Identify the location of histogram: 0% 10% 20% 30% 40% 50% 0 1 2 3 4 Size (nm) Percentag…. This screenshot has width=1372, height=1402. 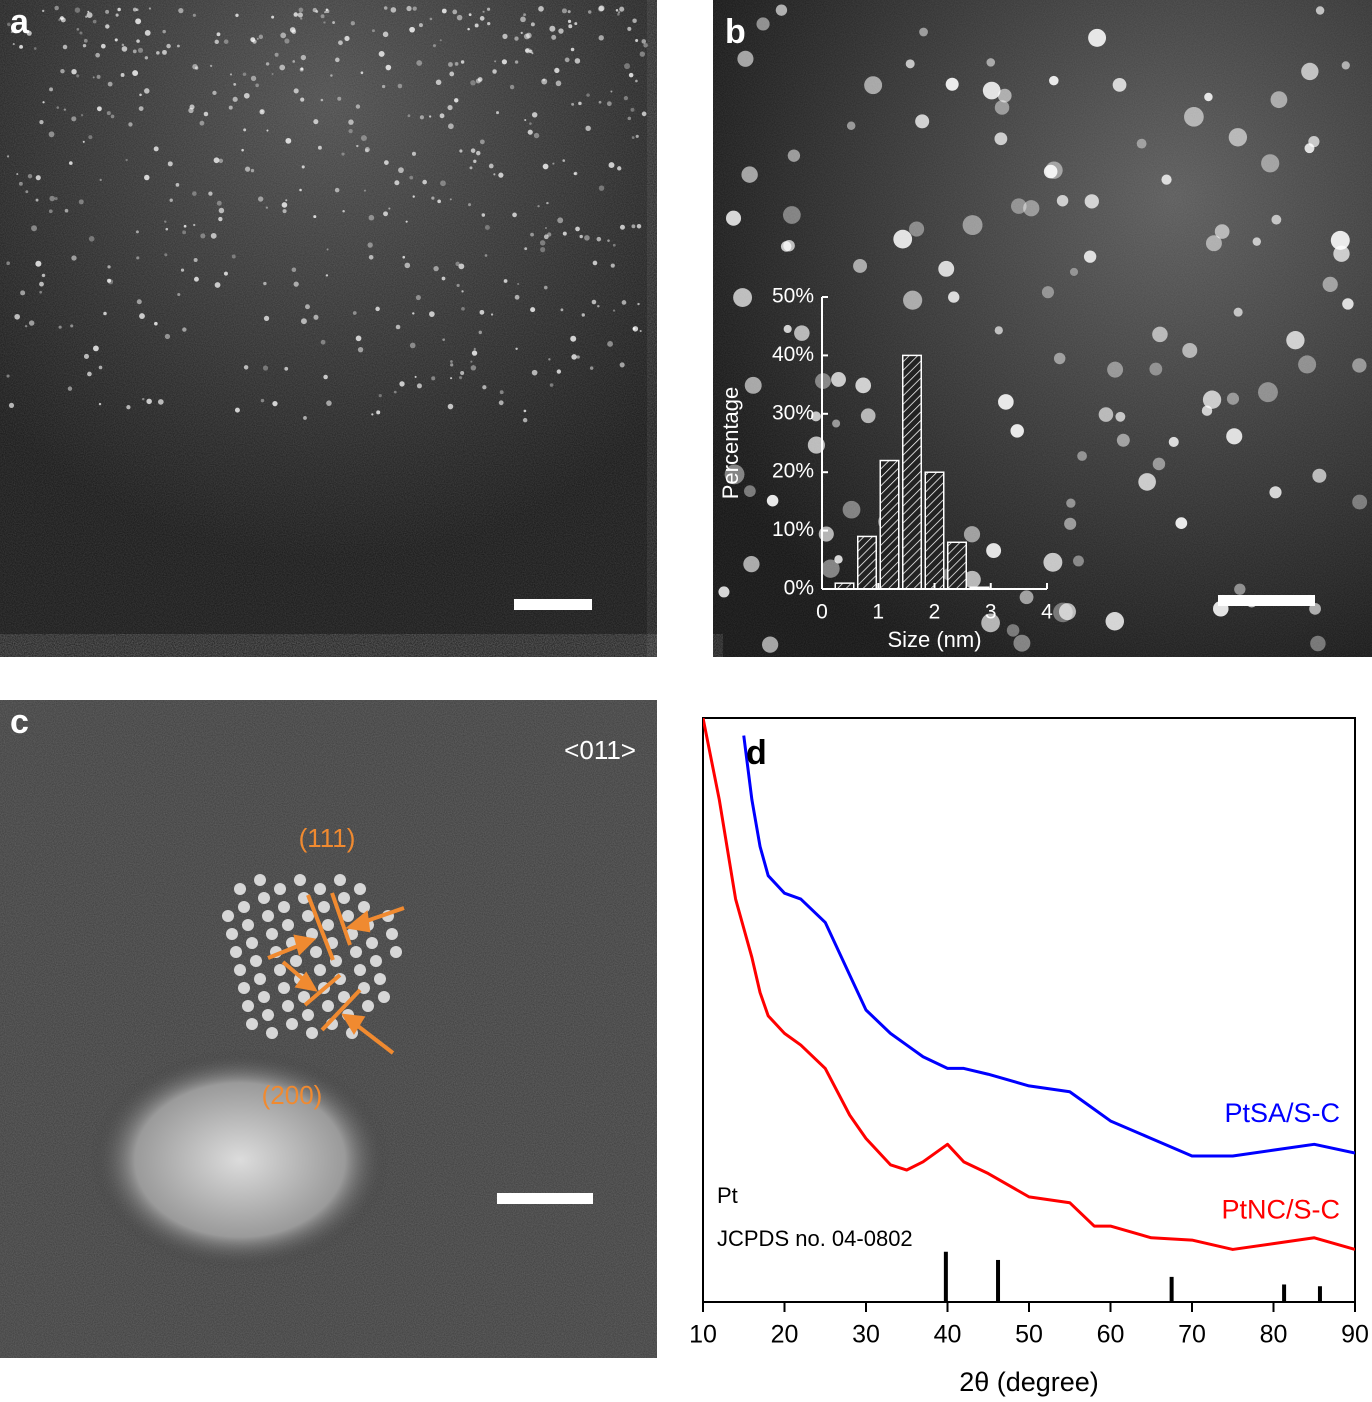
(885, 468).